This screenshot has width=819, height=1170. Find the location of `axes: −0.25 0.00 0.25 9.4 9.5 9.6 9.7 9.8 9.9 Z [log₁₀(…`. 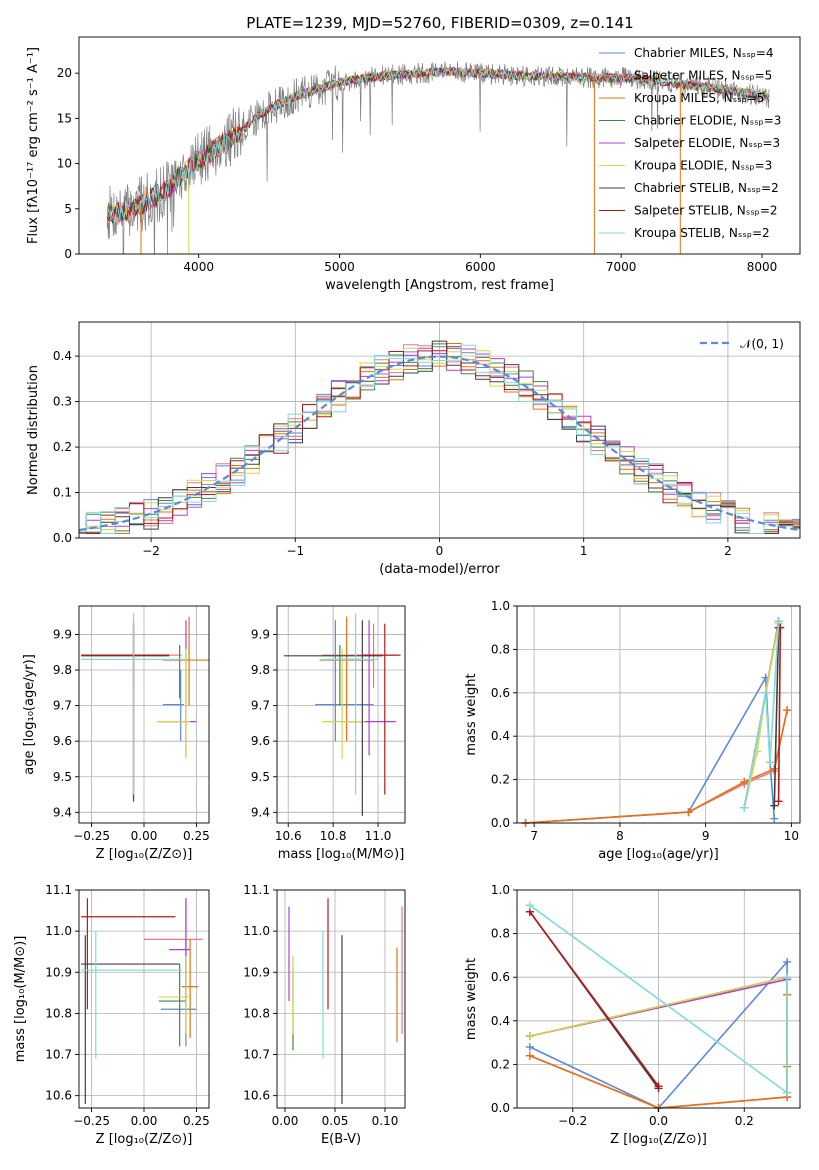

axes: −0.25 0.00 0.25 9.4 9.5 9.6 9.7 9.8 9.9 Z [log₁₀(… is located at coordinates (116, 733).